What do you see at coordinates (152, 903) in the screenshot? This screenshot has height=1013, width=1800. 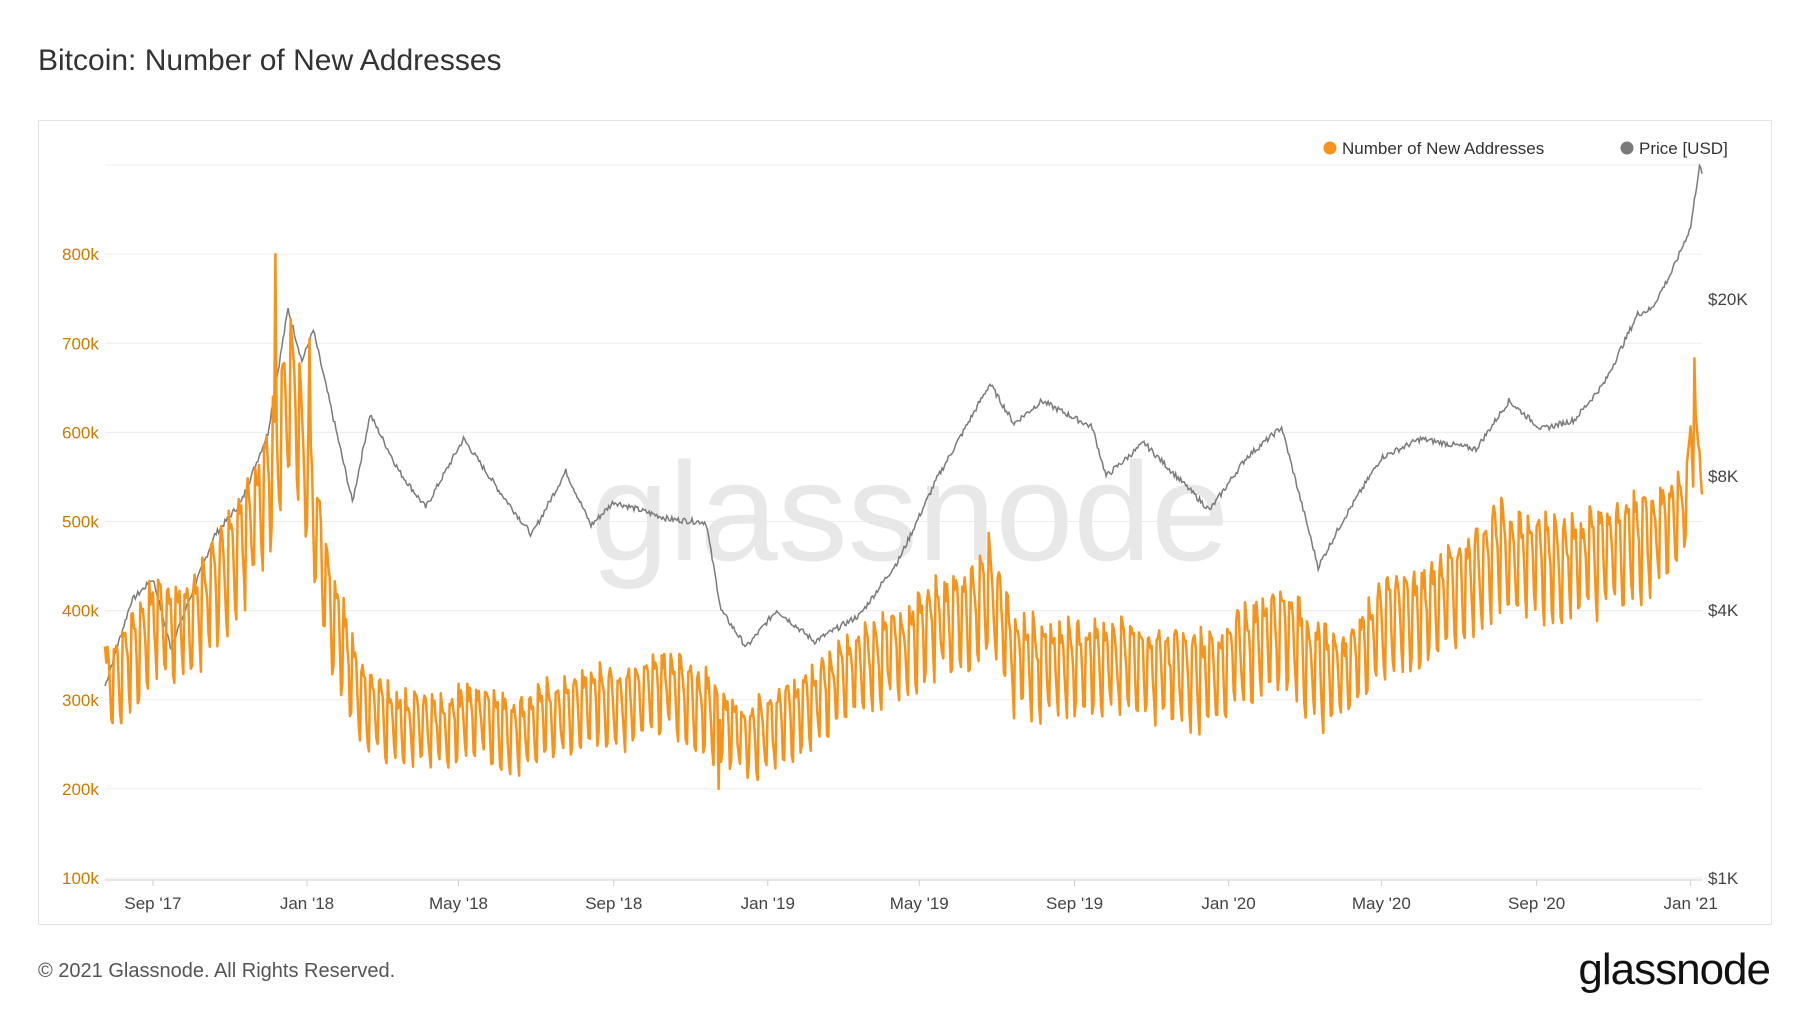 I see `x-axis-tick-label: Sep '17` at bounding box center [152, 903].